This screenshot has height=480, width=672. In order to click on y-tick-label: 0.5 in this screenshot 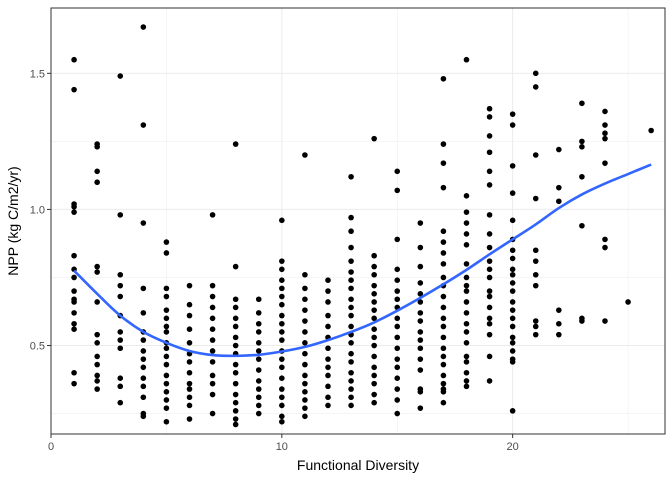, I will do `click(37, 347)`.